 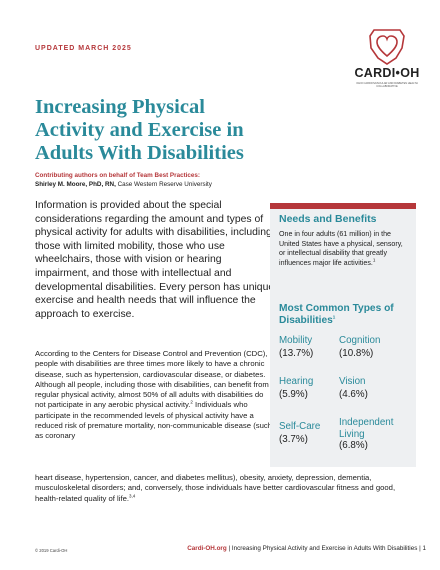 What do you see at coordinates (293, 394) in the screenshot?
I see `stat-value: (5.9%)` at bounding box center [293, 394].